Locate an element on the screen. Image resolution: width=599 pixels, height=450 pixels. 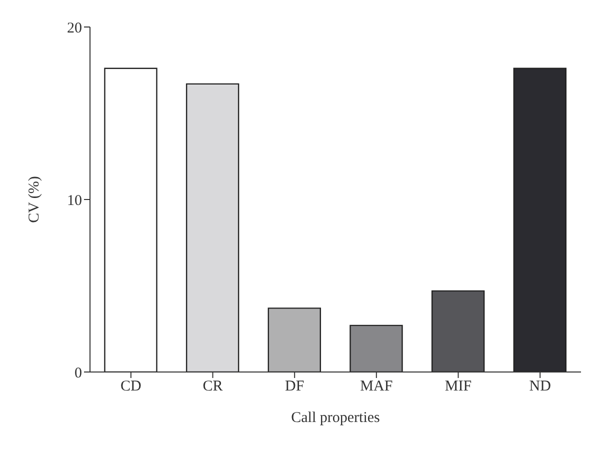
x-tick-label: ND is located at coordinates (540, 386).